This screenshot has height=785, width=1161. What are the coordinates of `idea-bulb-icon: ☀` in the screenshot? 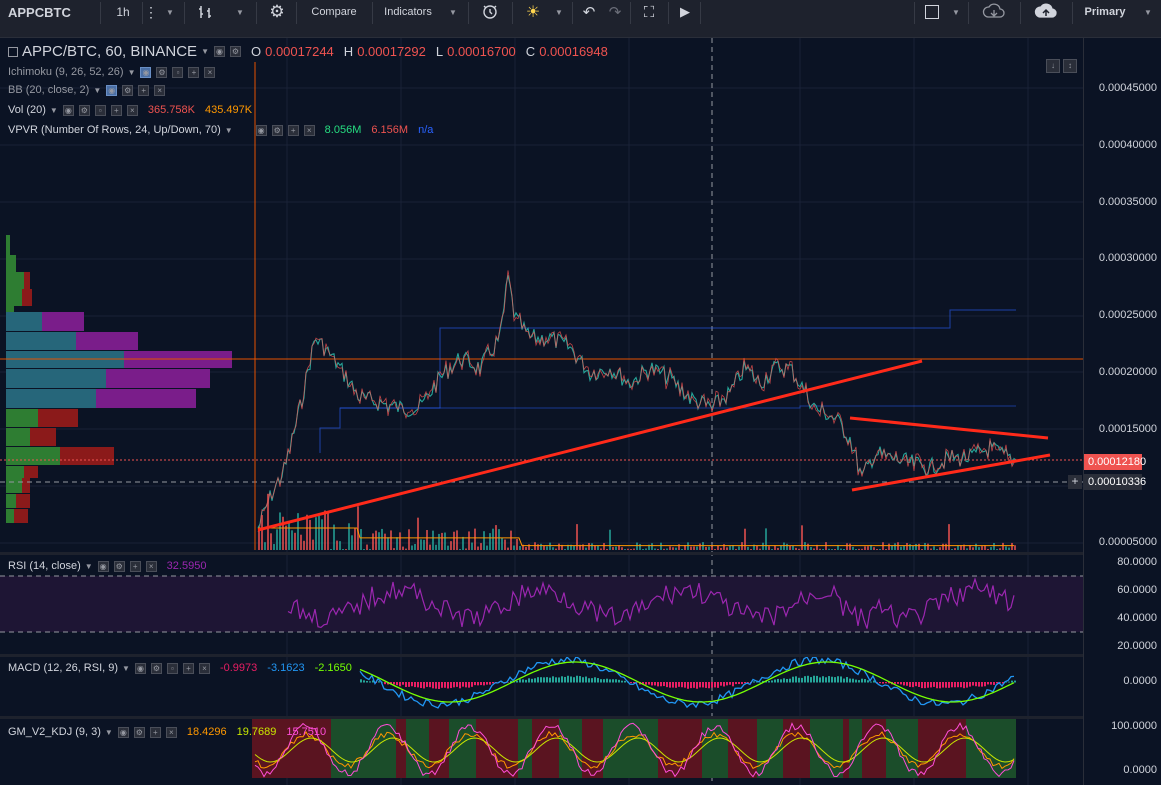 It's located at (533, 12).